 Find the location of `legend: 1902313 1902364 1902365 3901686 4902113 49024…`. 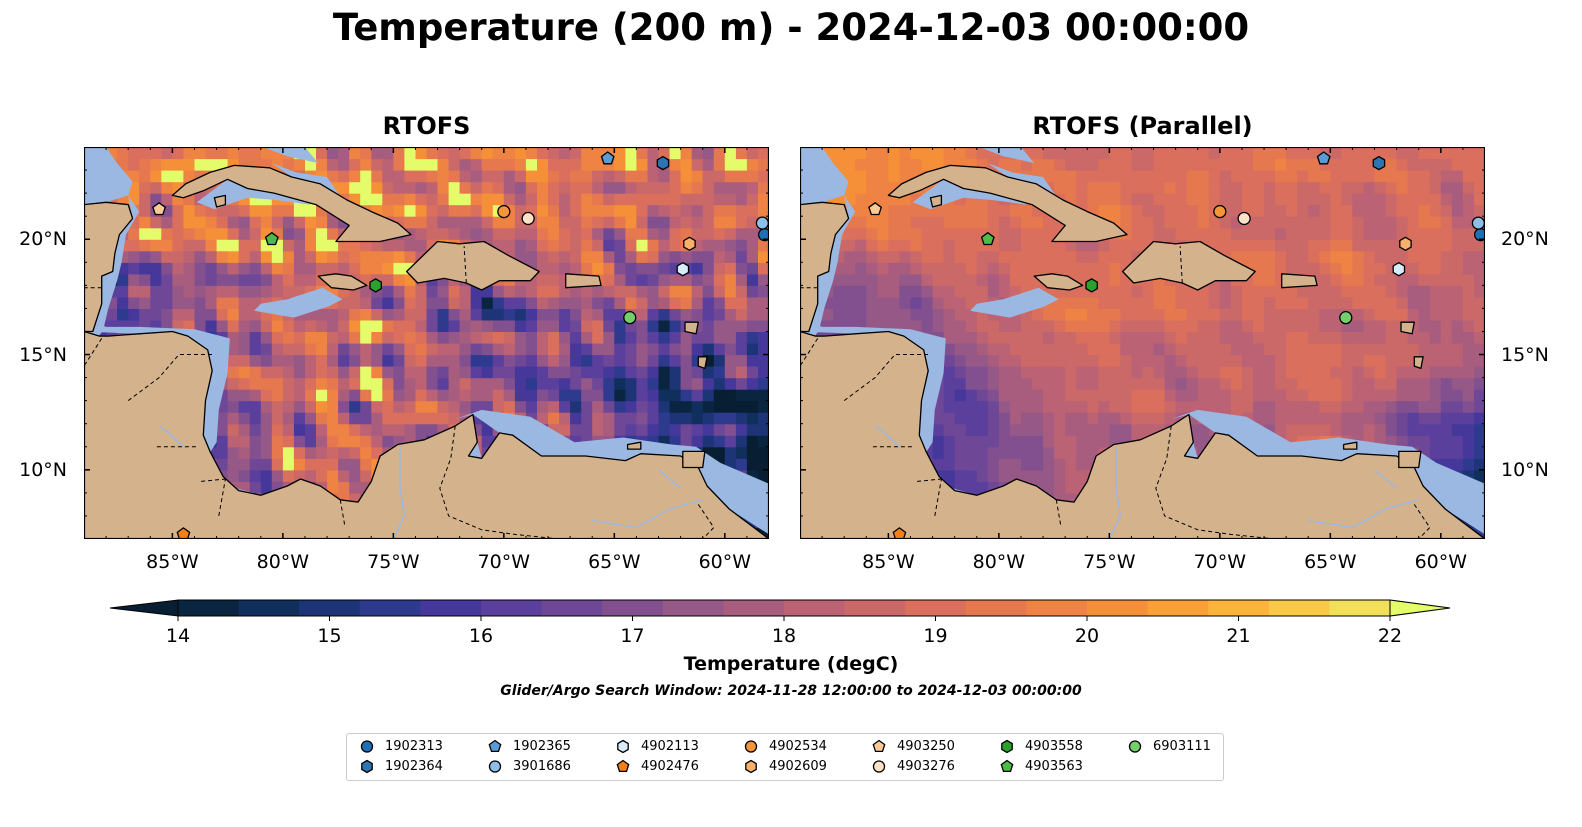

legend: 1902313 1902364 1902365 3901686 4902113 49024… is located at coordinates (785, 757).